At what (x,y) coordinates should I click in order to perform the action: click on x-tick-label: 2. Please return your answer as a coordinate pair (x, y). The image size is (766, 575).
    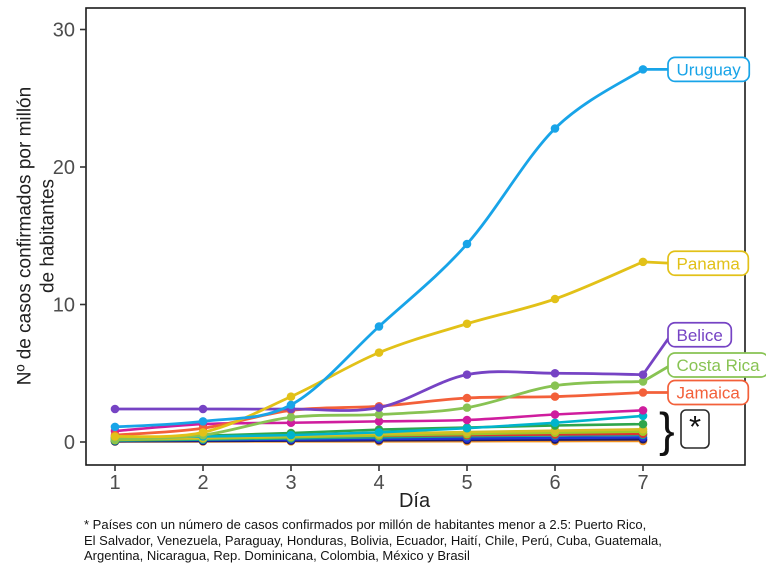
    Looking at the image, I should click on (202, 483).